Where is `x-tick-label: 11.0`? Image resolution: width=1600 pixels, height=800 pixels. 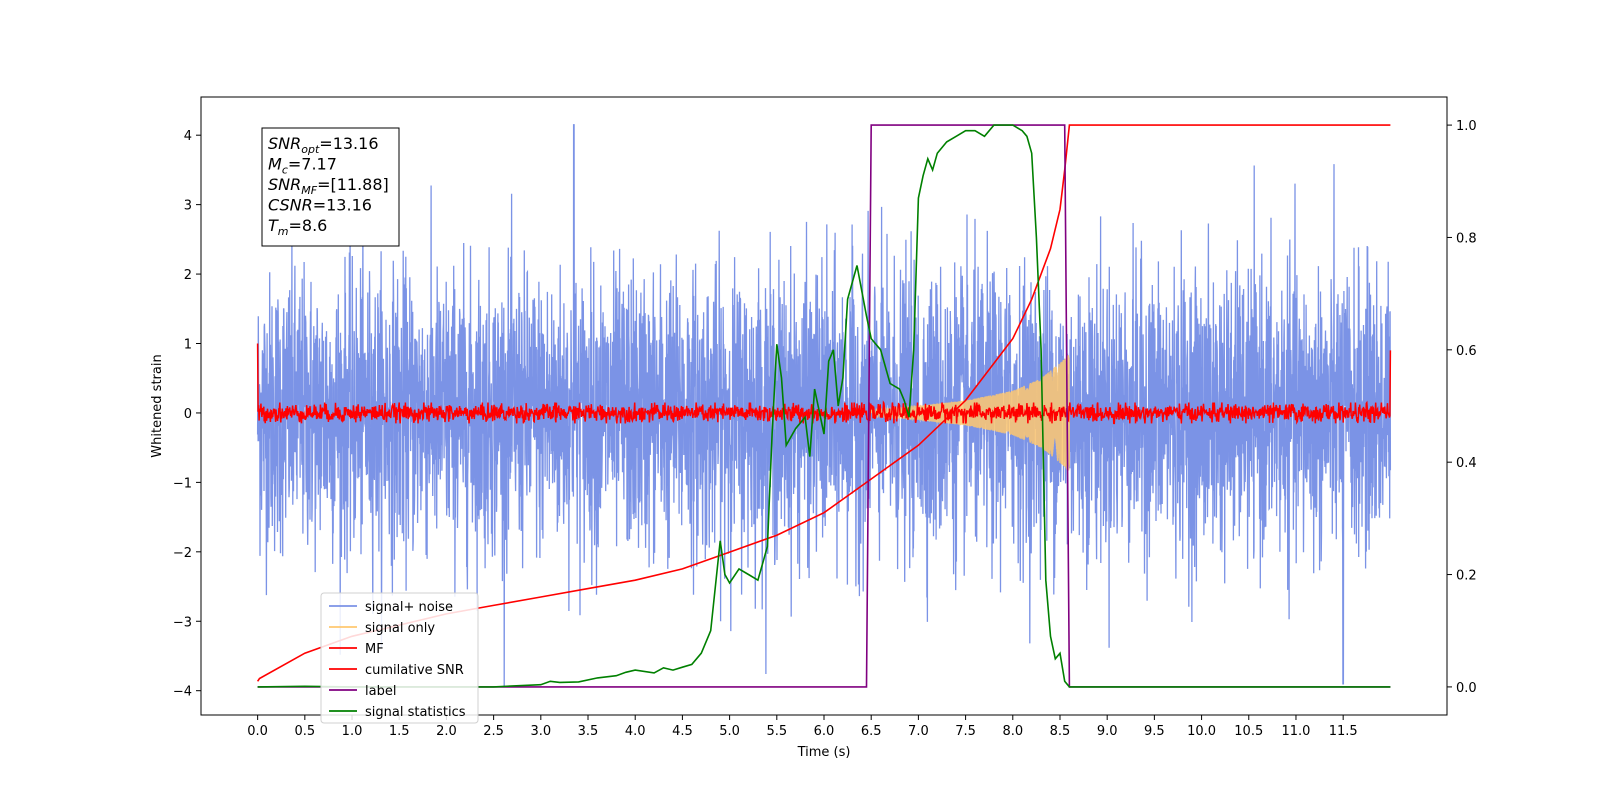 x-tick-label: 11.0 is located at coordinates (1295, 731).